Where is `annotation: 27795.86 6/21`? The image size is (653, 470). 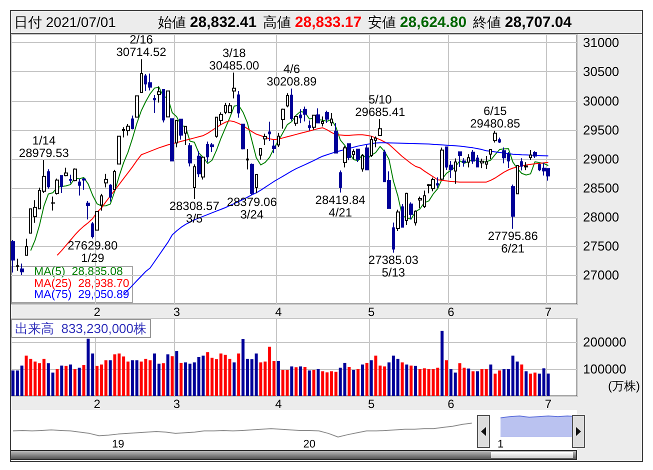 annotation: 27795.86 6/21 is located at coordinates (513, 242).